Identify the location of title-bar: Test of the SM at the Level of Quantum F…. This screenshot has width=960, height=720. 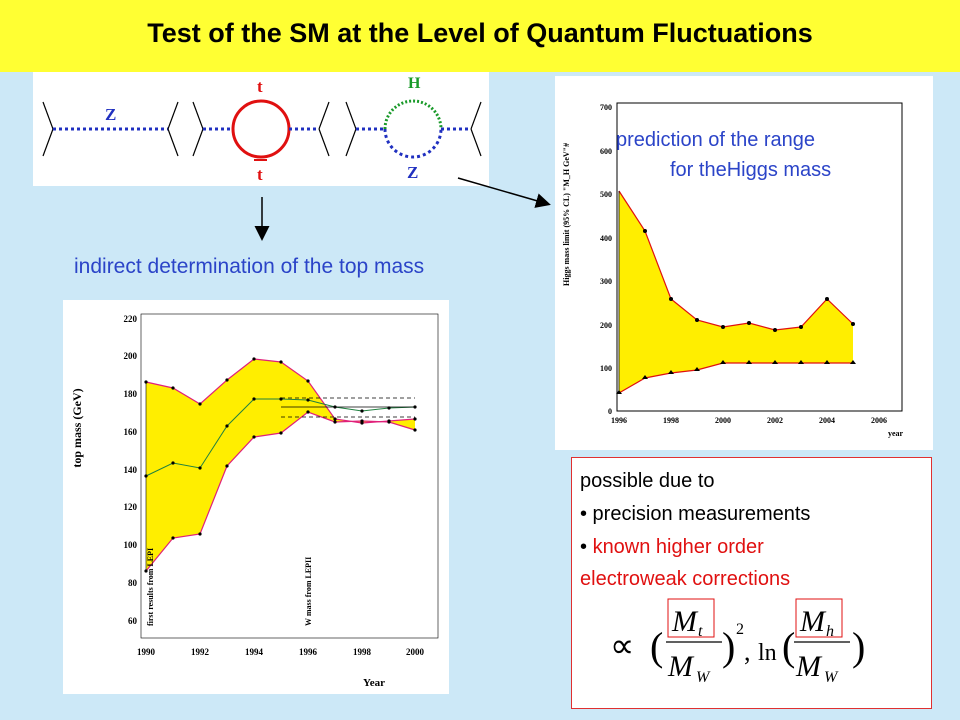
(480, 36).